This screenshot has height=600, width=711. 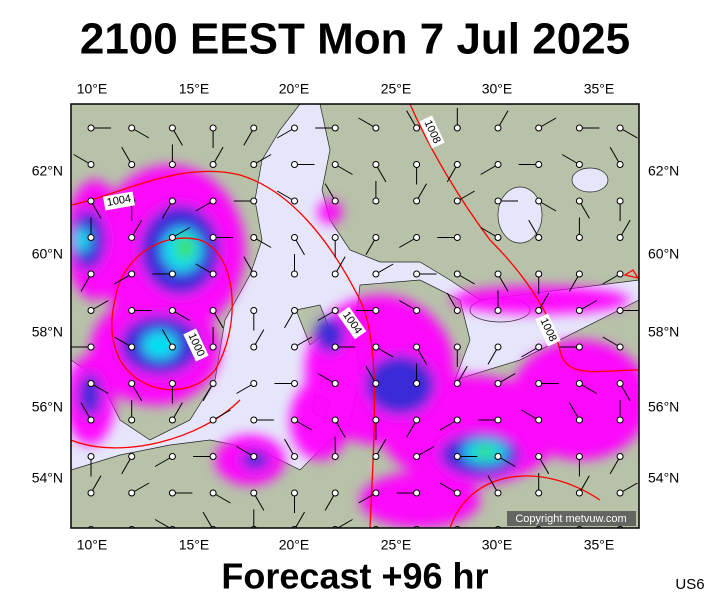 I want to click on latitude-label: 54°N, so click(x=47, y=478).